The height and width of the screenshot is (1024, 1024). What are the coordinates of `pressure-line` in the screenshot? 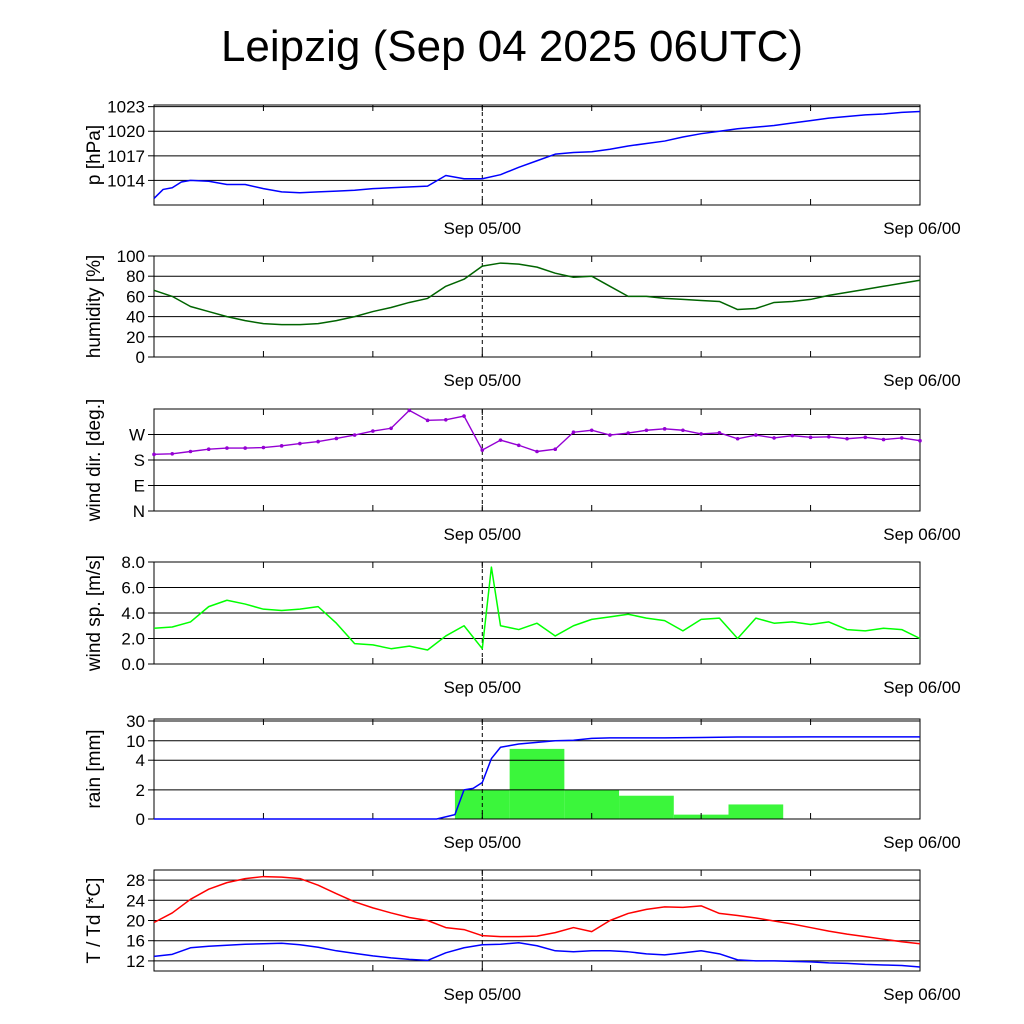 It's located at (537, 154).